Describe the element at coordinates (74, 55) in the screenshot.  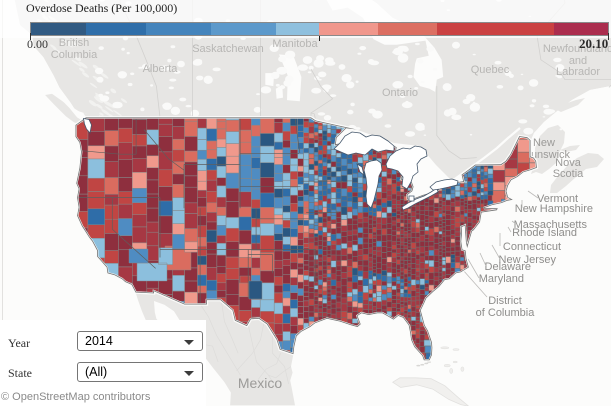
I see `svg-text: Columbia` at that location.